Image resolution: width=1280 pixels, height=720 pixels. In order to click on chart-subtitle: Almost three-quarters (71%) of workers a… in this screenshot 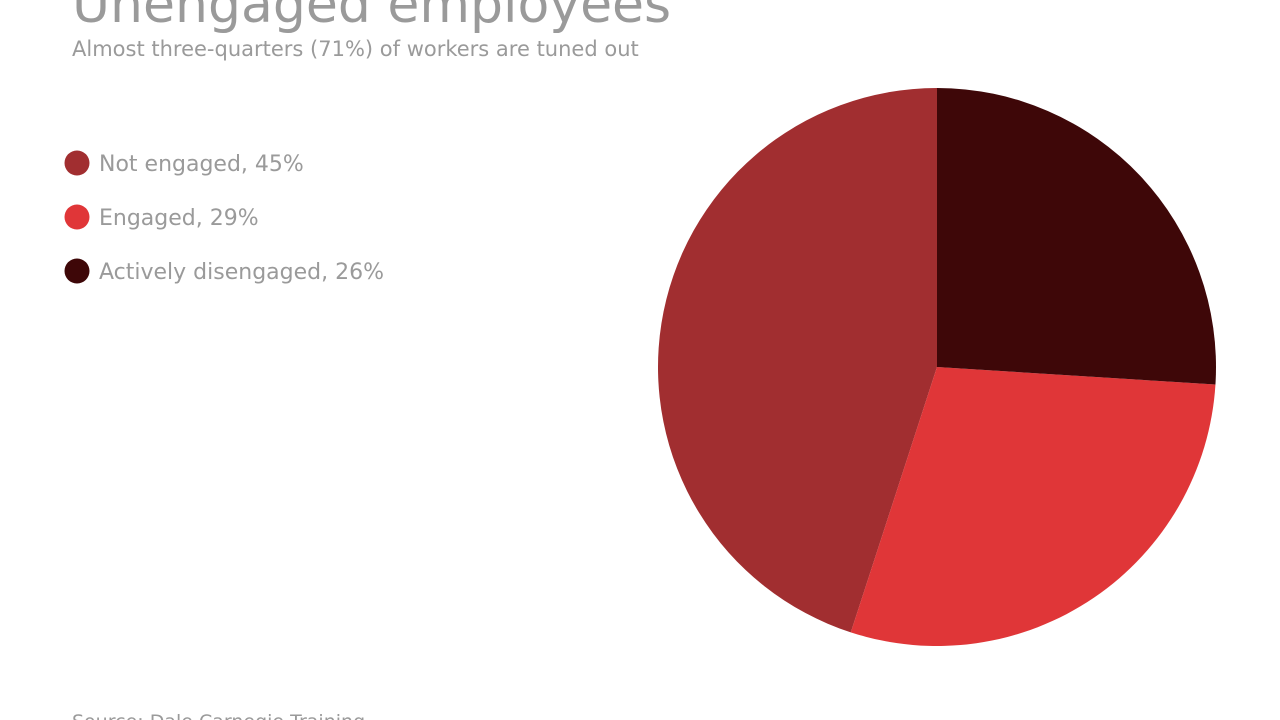, I will do `click(355, 49)`.